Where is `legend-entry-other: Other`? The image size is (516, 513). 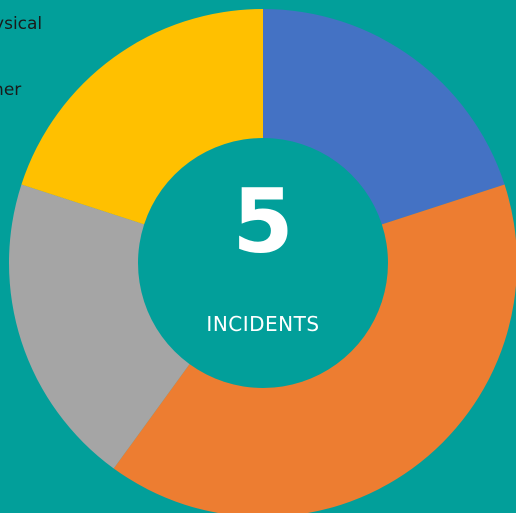 legend-entry-other: Other is located at coordinates (11, 90).